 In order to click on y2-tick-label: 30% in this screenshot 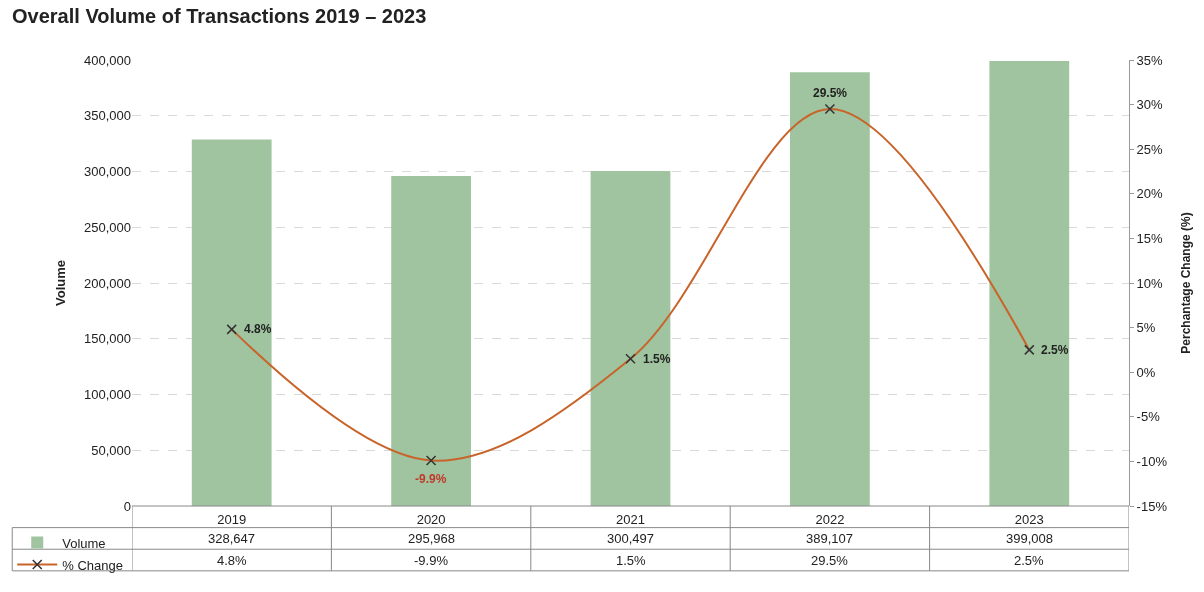, I will do `click(1150, 105)`.